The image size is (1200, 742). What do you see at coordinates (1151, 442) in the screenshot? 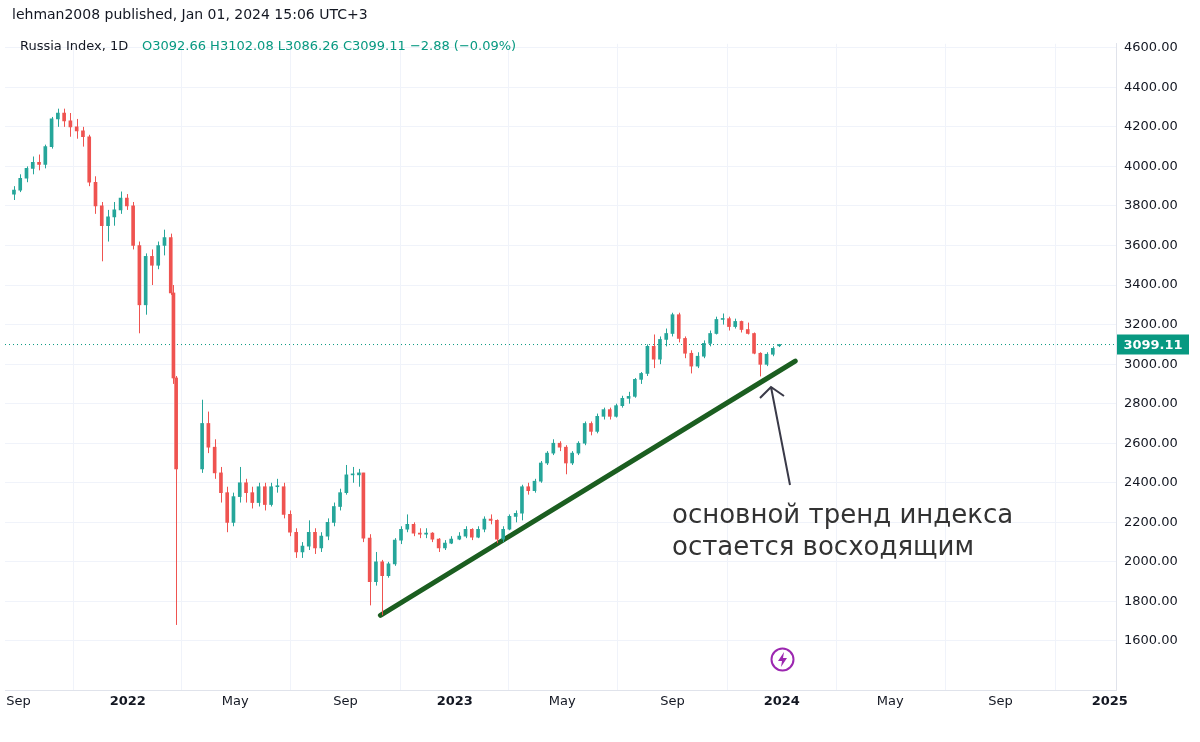
I see `y-tick-label: 2600.00` at bounding box center [1151, 442].